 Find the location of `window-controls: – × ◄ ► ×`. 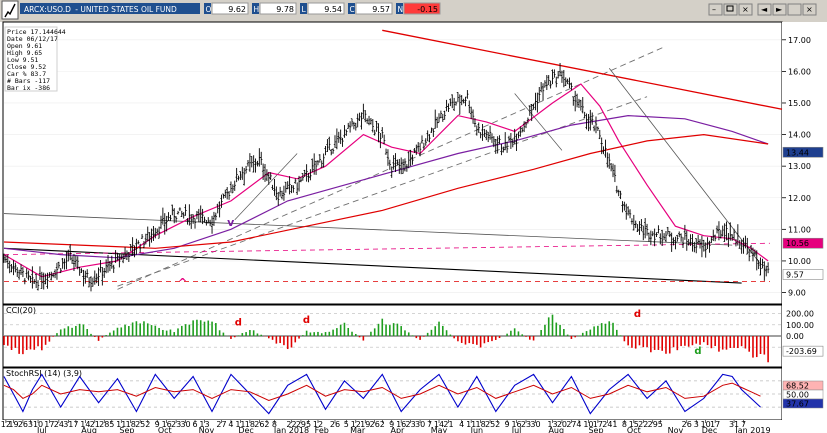

window-controls: – × ◄ ► × is located at coordinates (762, 9).